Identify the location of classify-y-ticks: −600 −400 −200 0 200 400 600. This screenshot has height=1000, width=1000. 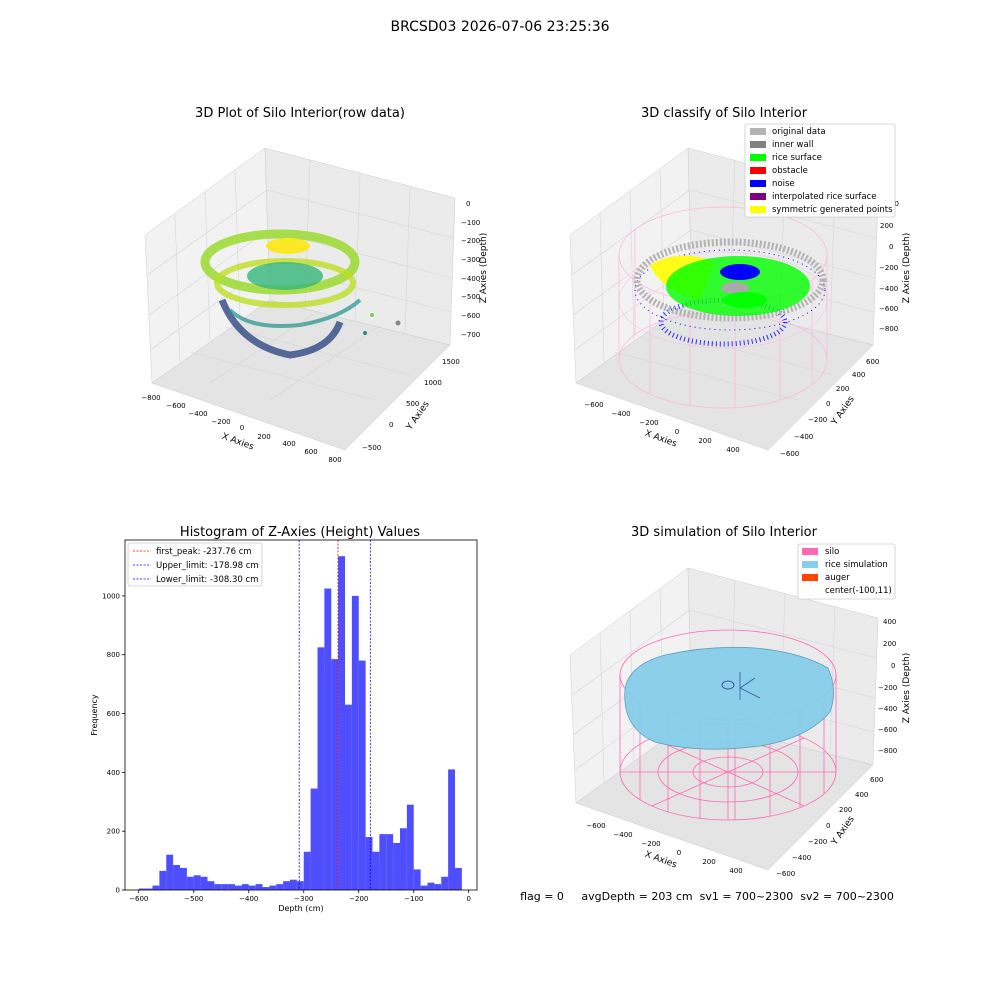
(829, 408).